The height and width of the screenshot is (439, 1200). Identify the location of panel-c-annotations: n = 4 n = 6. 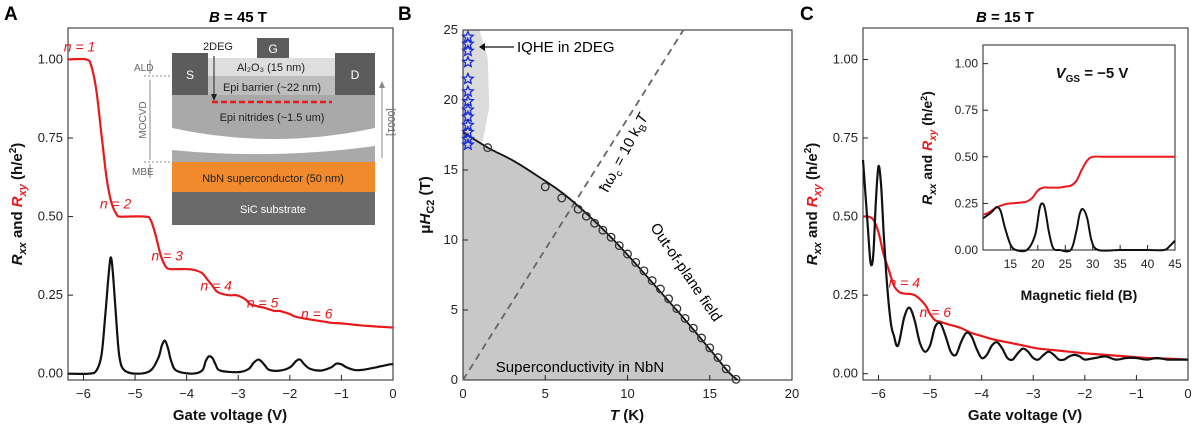
(920, 297).